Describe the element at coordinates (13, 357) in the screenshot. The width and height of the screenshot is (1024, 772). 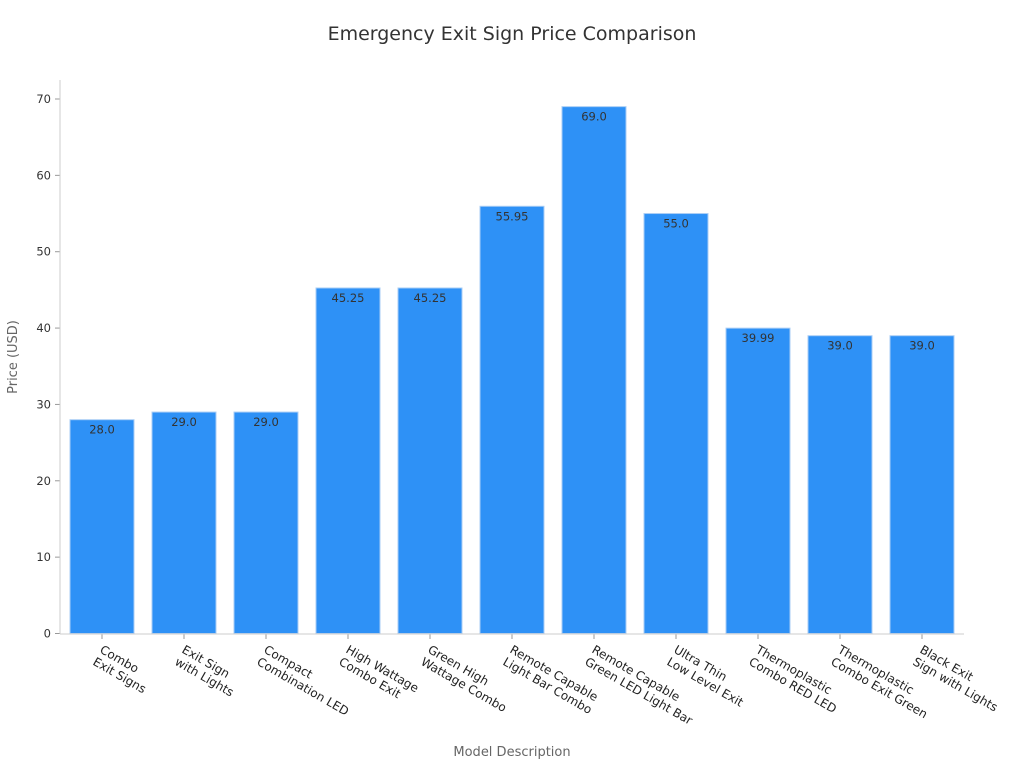
I see `y-axis-label: Price (USD)` at that location.